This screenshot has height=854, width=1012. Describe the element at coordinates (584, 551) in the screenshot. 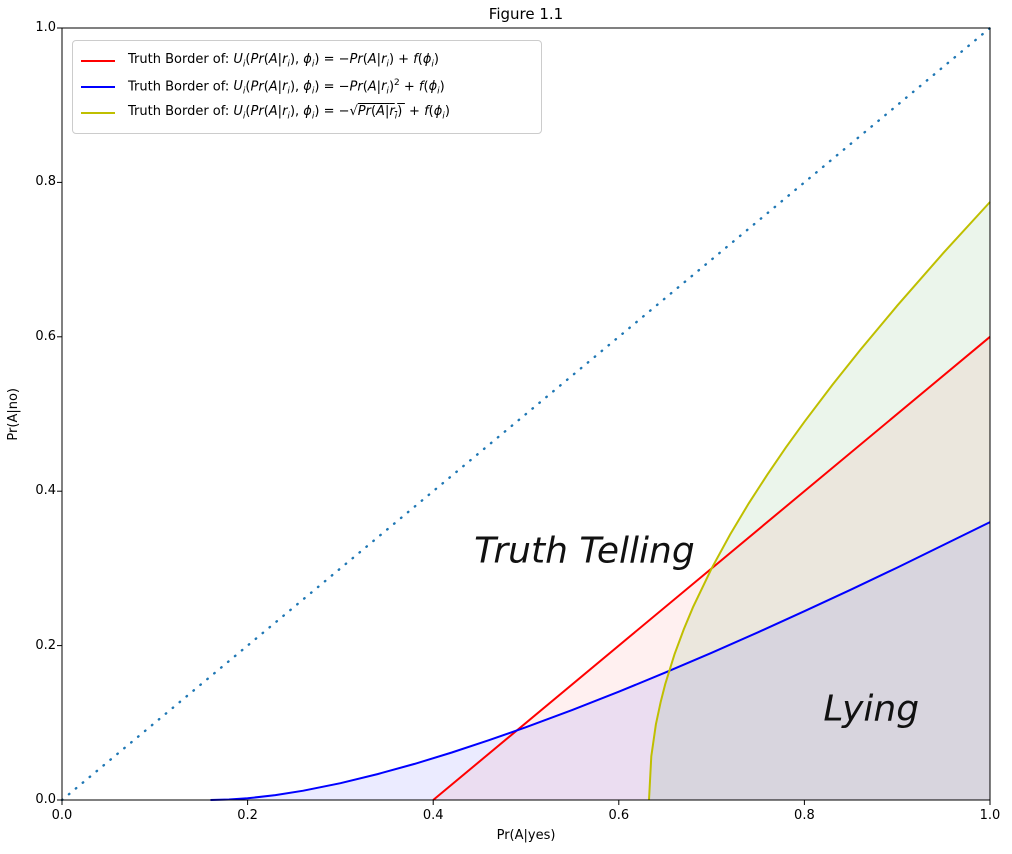

I see `annotation-truth-telling: Truth Telling` at that location.